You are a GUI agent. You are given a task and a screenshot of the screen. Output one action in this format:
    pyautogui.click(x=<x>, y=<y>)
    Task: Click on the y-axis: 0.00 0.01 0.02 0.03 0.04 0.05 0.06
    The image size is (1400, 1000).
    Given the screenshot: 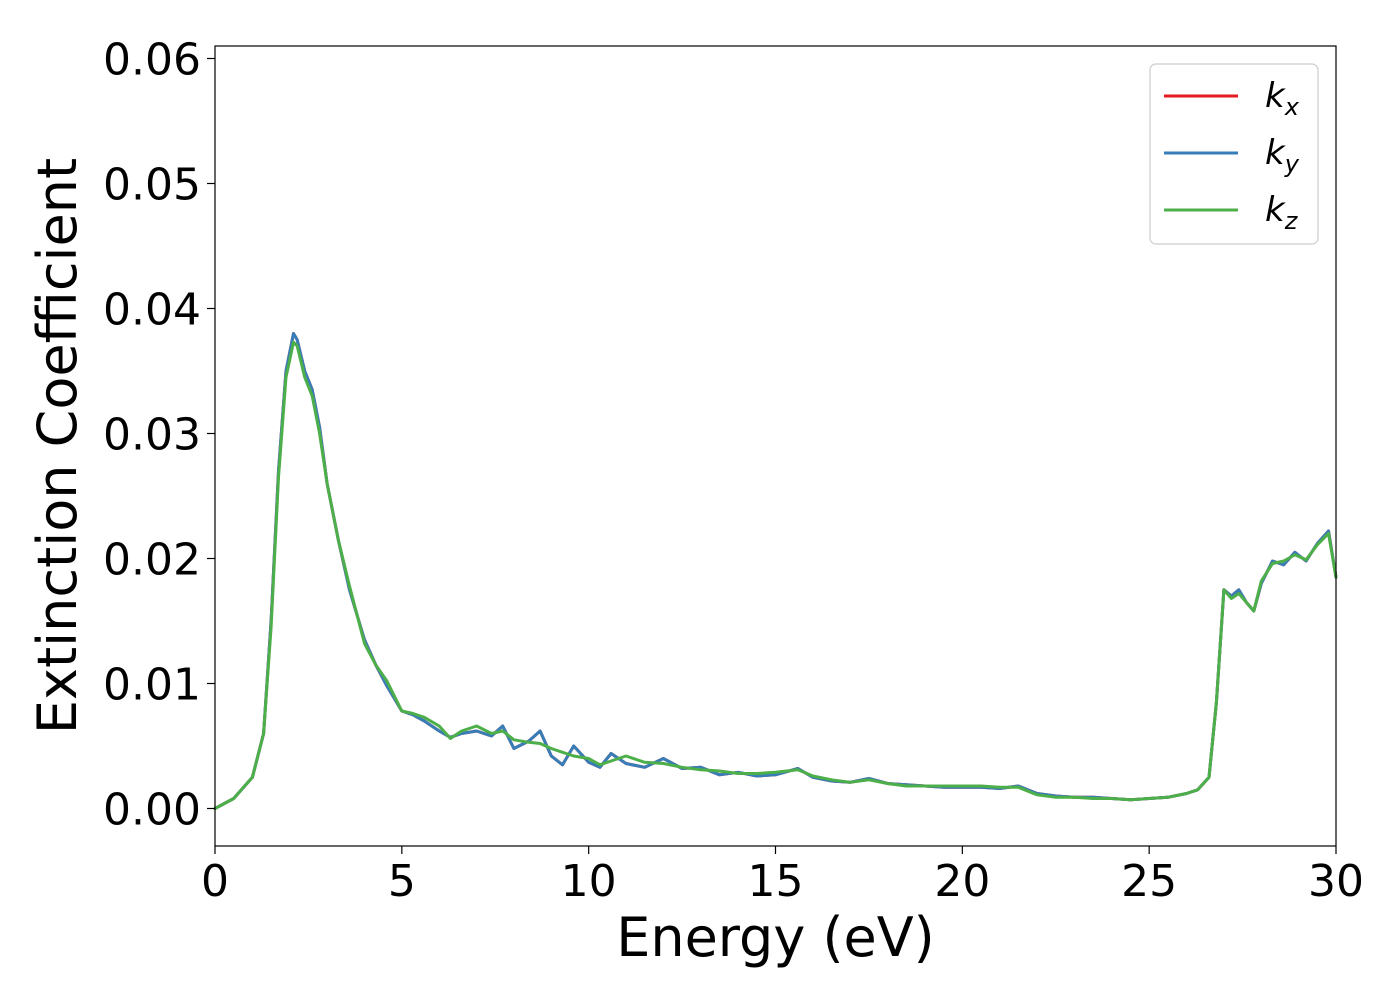 What is the action you would take?
    pyautogui.click(x=159, y=435)
    